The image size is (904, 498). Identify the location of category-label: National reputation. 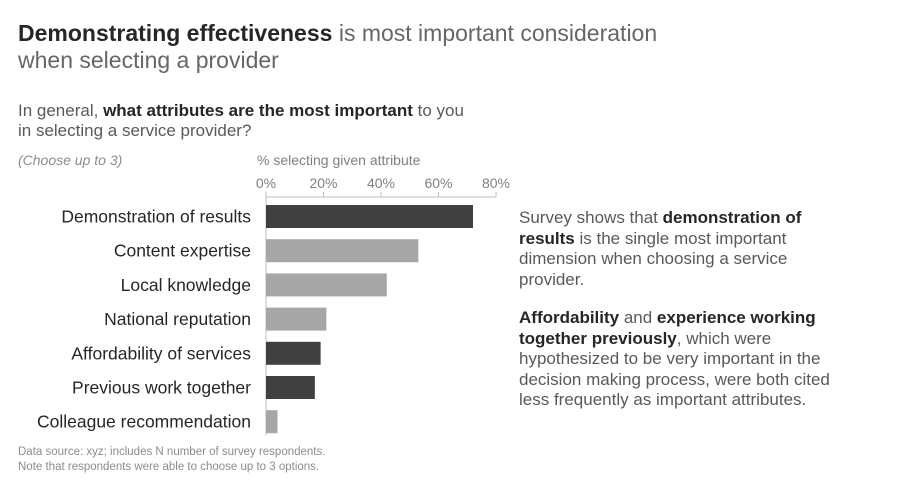
(177, 319).